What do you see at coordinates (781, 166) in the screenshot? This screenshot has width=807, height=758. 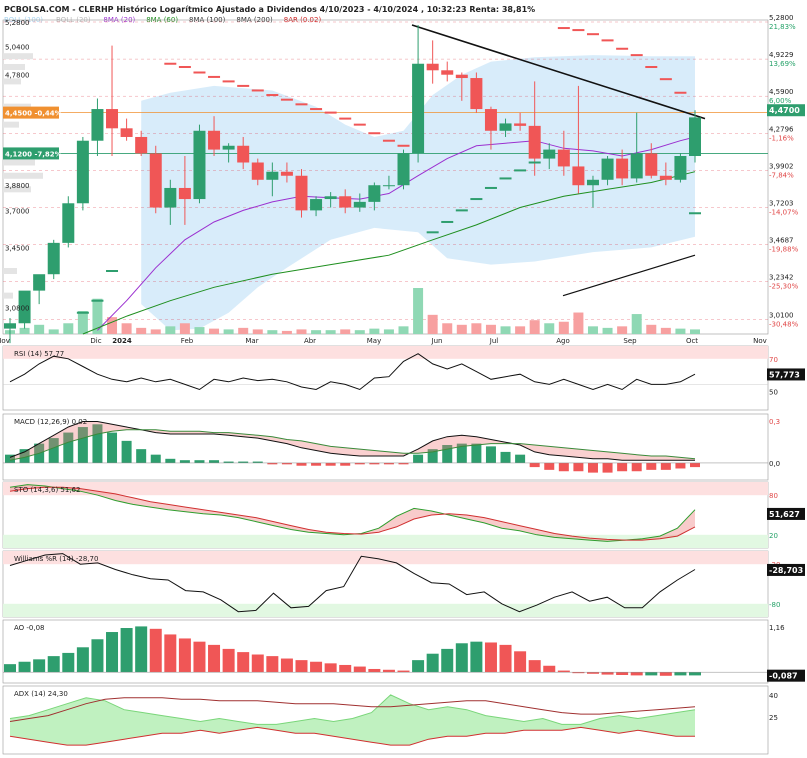 I see `price-axis-label: 3,9902` at bounding box center [781, 166].